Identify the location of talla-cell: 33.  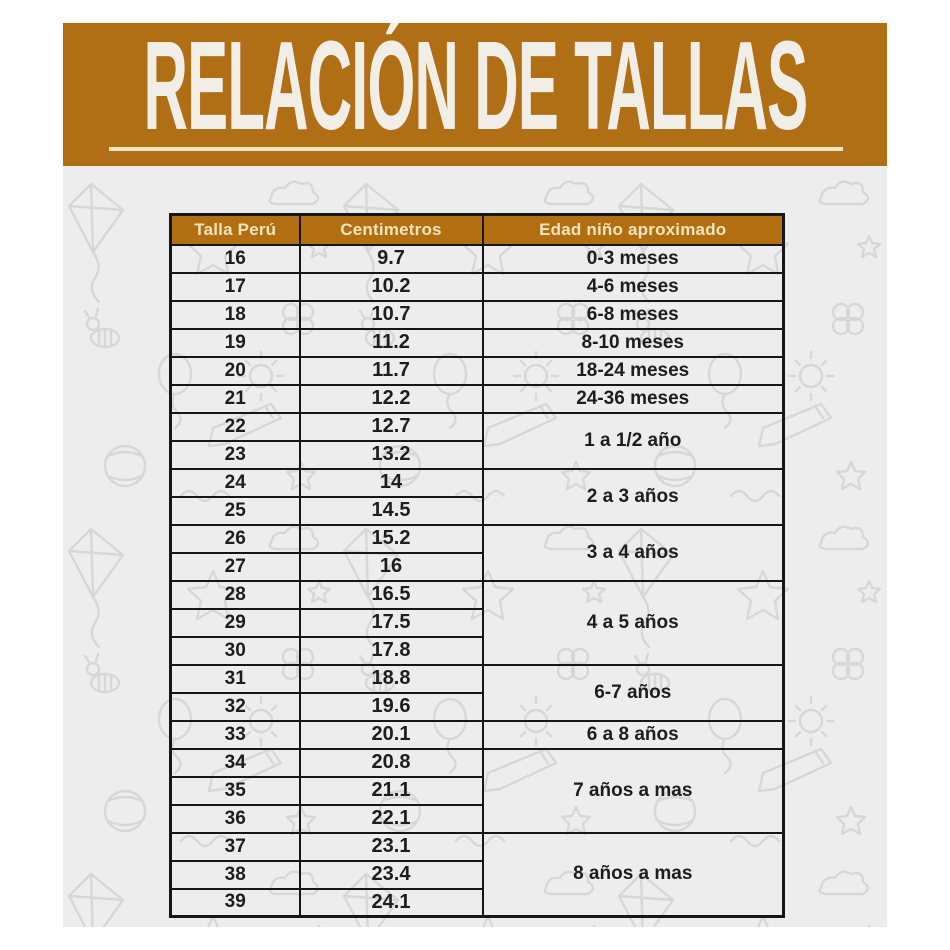
(235, 734).